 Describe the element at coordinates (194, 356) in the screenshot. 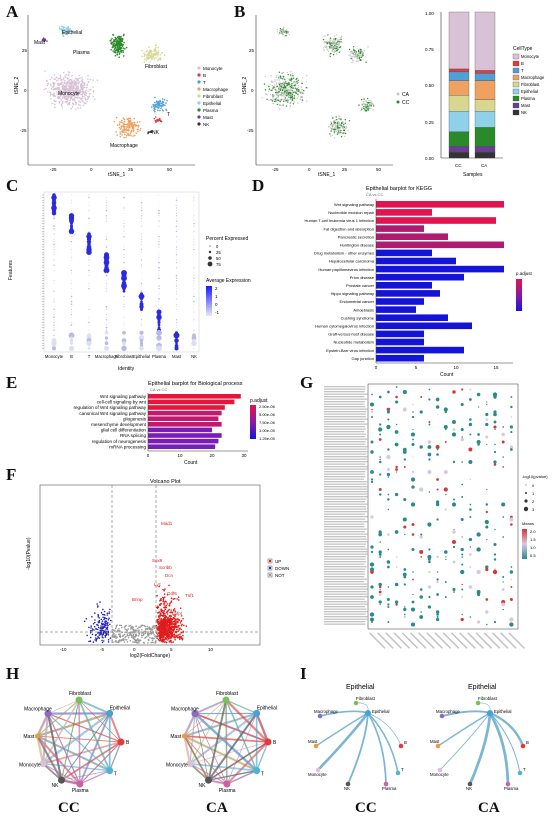

I see `x-tick-label: NK` at that location.